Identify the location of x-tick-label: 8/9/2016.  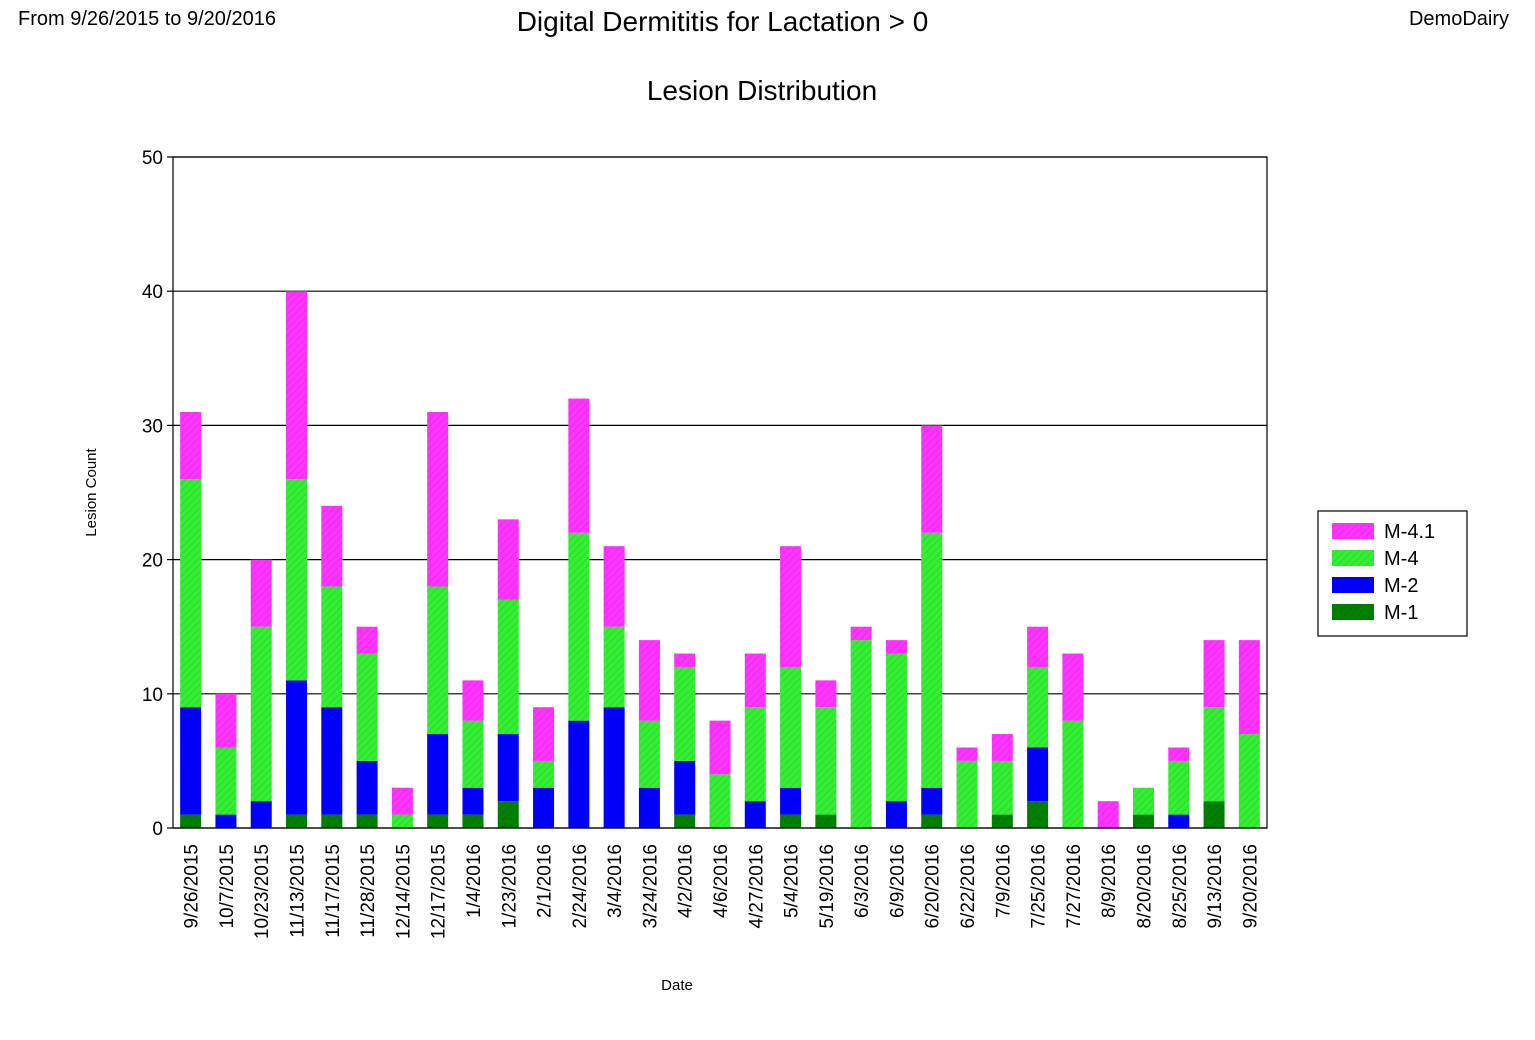
(1109, 881).